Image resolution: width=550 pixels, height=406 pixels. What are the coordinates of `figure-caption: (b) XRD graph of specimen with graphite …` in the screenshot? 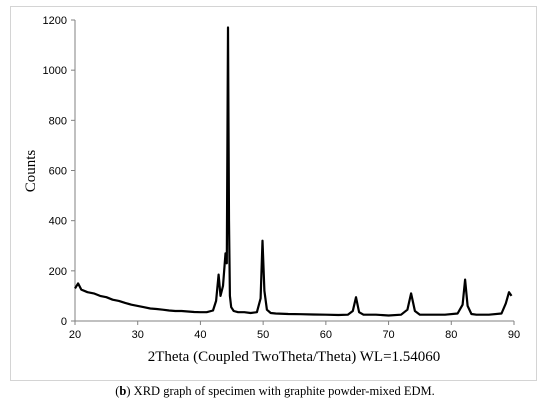 It's located at (275, 391).